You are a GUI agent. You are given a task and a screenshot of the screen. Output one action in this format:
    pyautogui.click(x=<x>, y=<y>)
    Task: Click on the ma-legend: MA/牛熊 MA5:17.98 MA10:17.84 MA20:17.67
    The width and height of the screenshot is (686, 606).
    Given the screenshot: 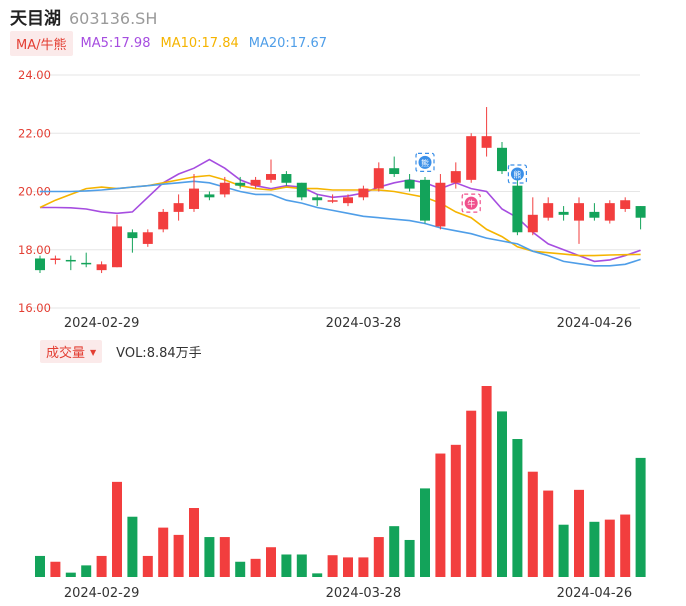 What is the action you would take?
    pyautogui.click(x=173, y=43)
    